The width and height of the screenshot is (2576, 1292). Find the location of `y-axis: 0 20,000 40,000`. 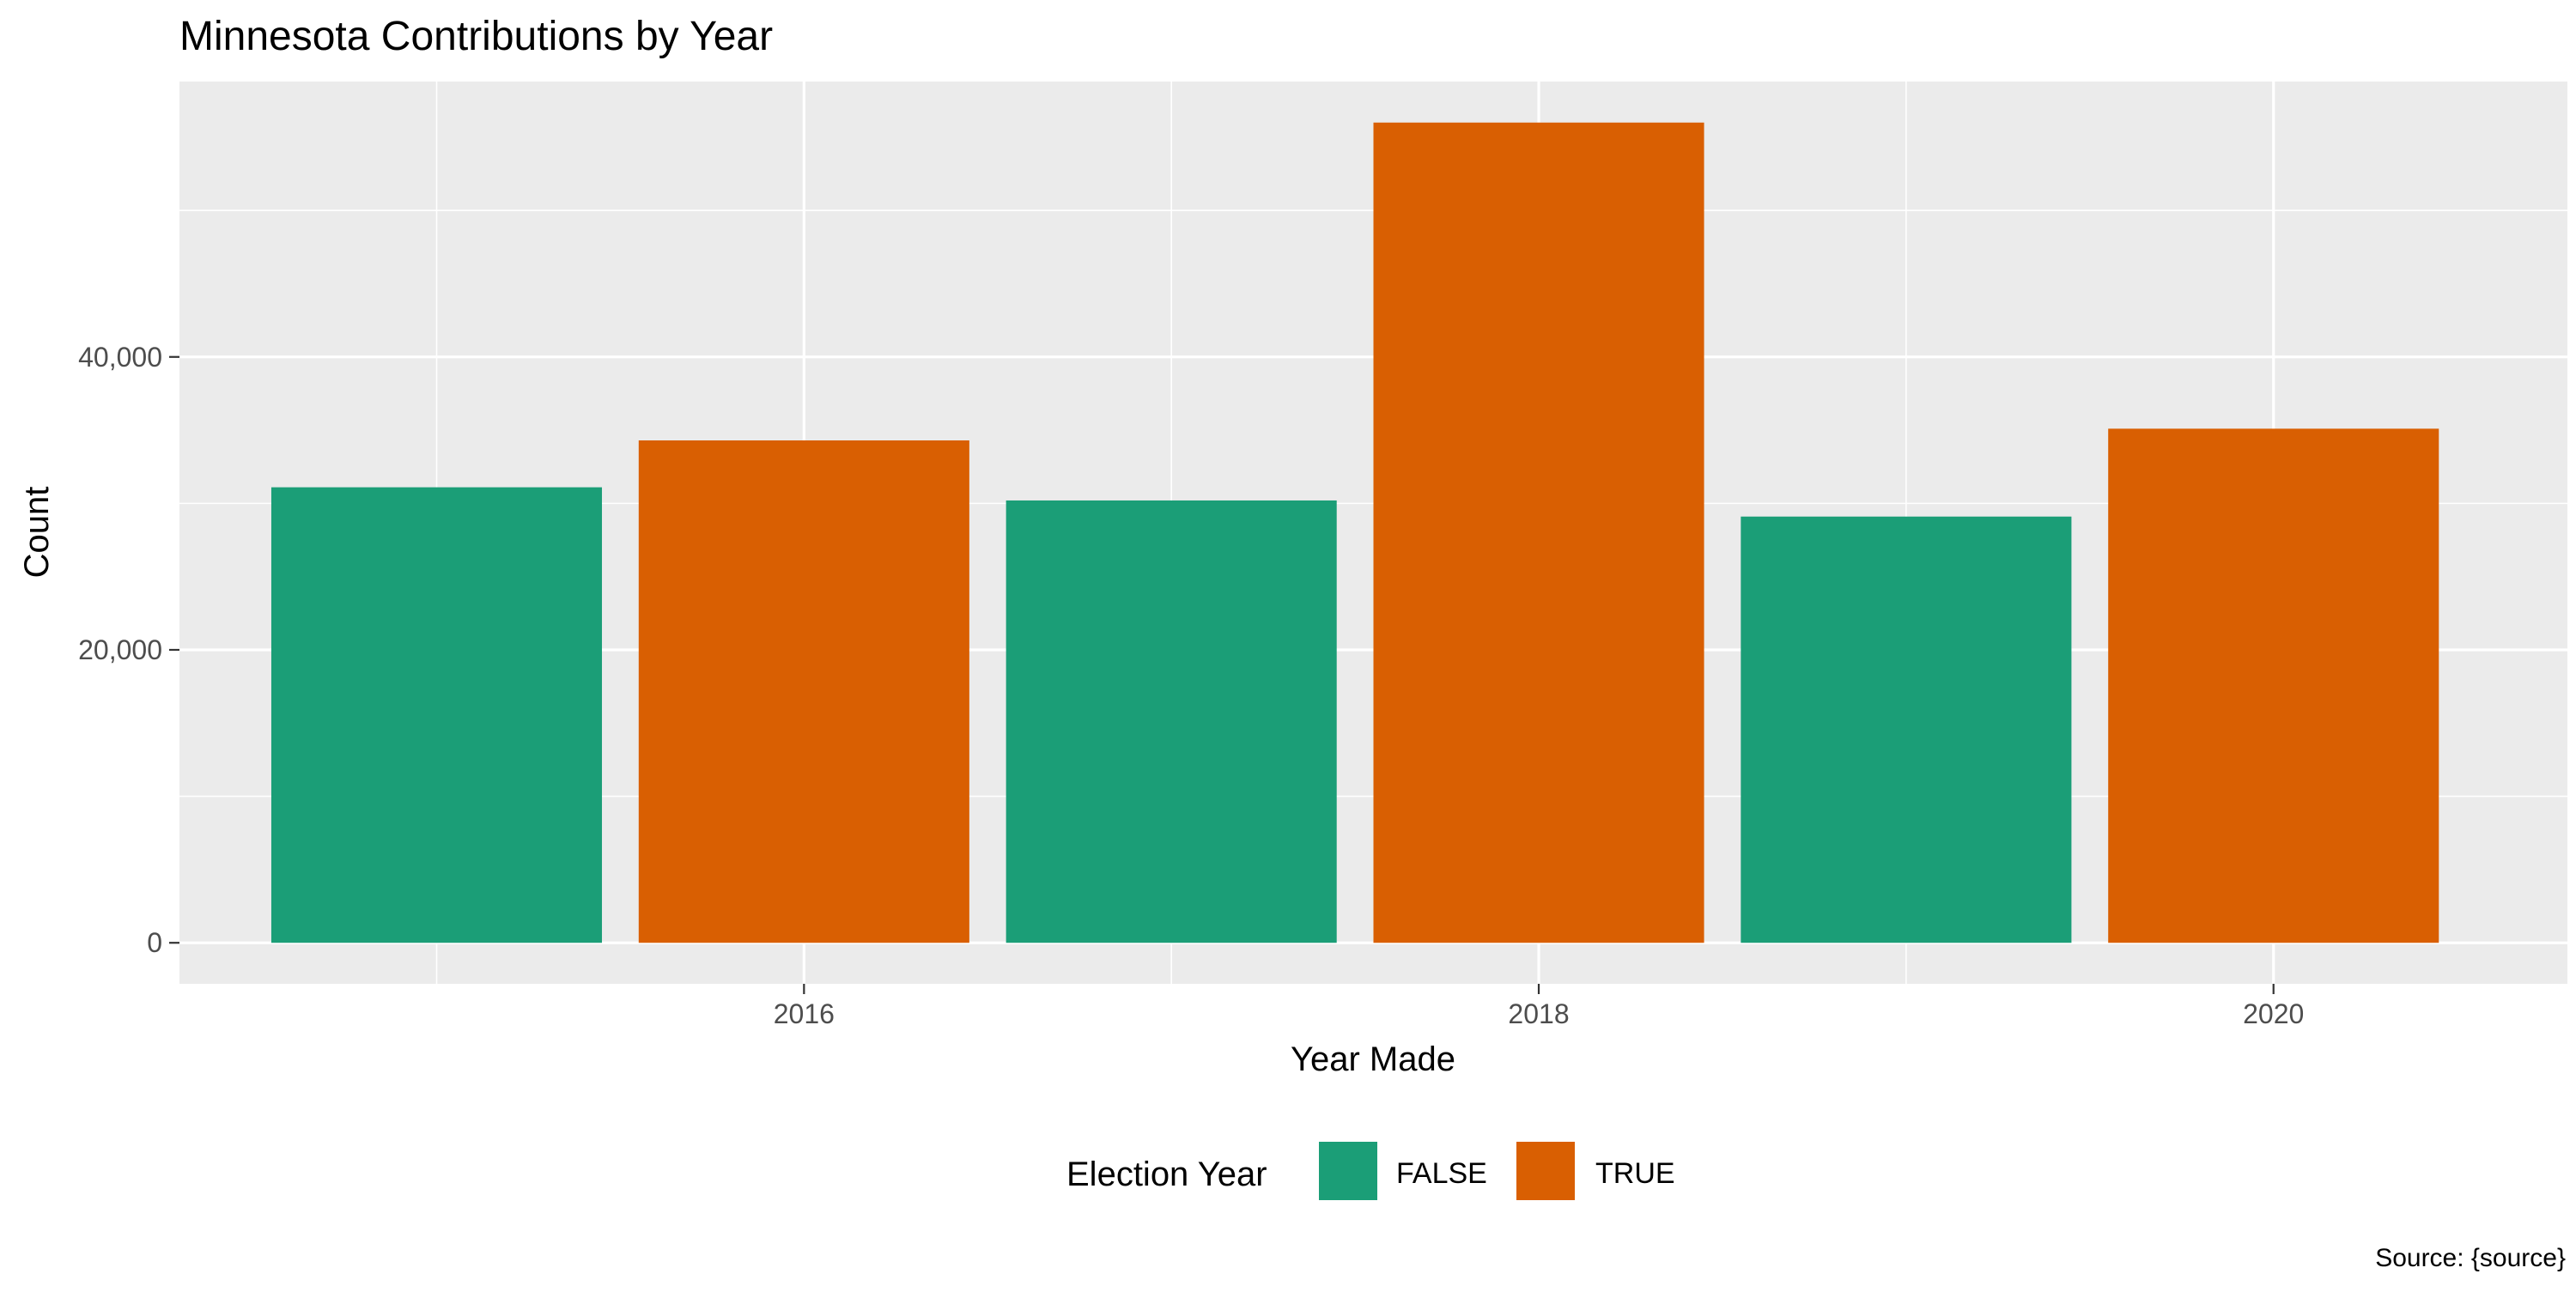

y-axis: 0 20,000 40,000 is located at coordinates (128, 650).